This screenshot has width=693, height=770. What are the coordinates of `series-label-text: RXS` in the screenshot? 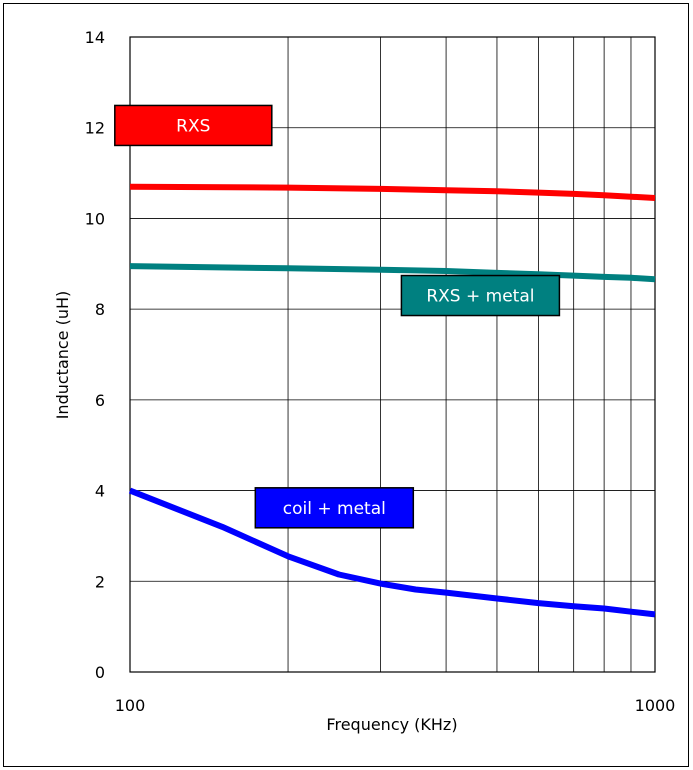 It's located at (193, 126).